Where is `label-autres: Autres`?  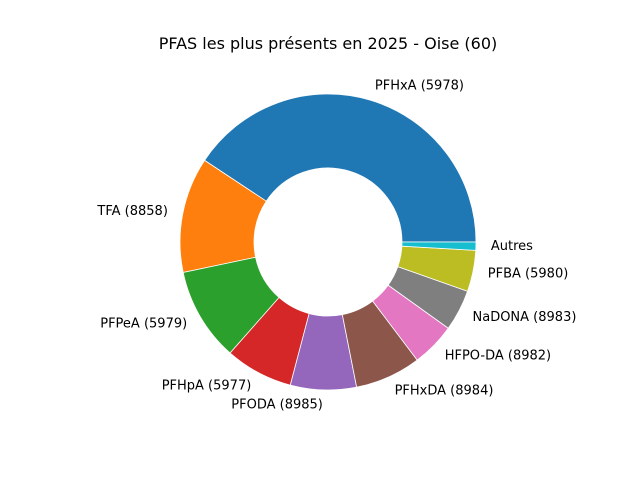
label-autres: Autres is located at coordinates (512, 246).